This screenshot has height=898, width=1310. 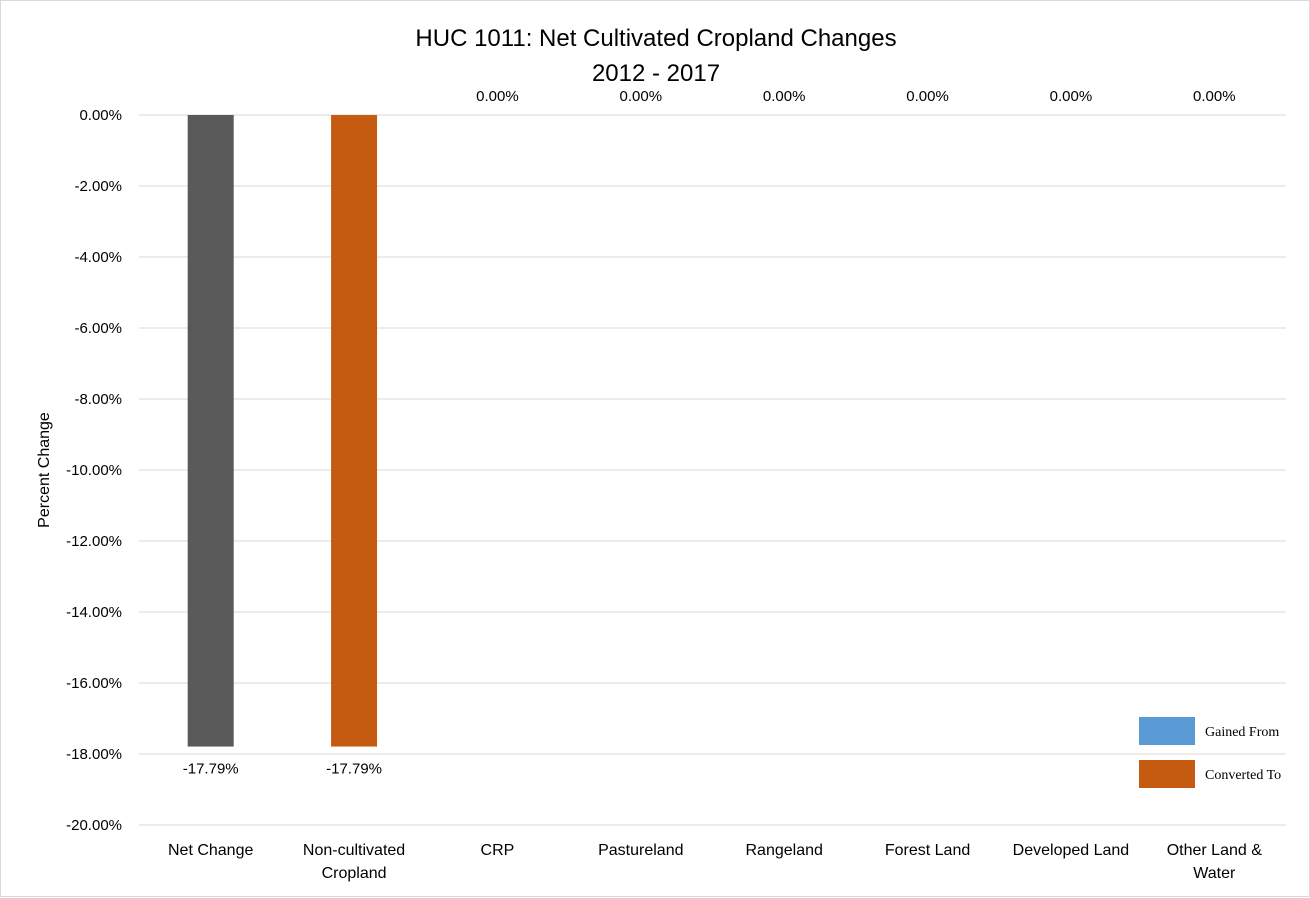 I want to click on y-tick-label: -8.00%, so click(x=98, y=399).